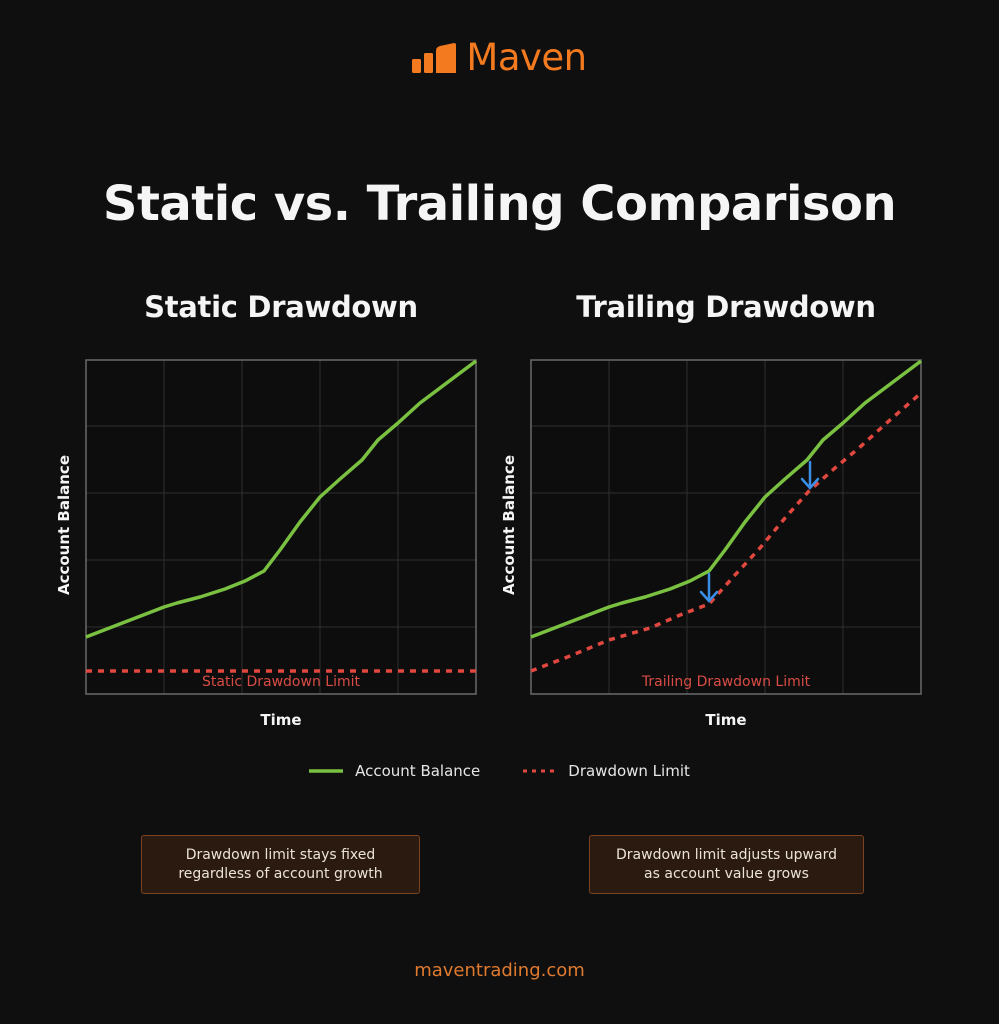  I want to click on legend-item-balance: Account Balance, so click(394, 771).